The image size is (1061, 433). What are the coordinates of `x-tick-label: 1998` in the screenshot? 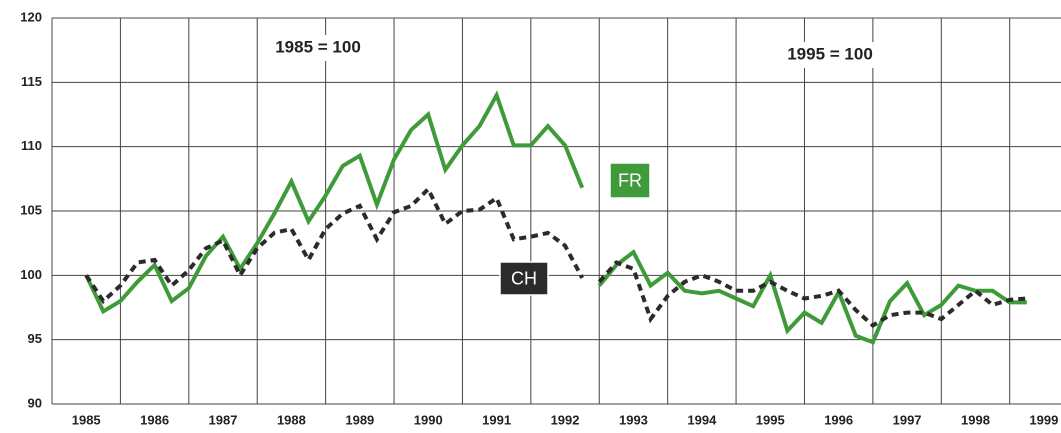 It's located at (975, 419).